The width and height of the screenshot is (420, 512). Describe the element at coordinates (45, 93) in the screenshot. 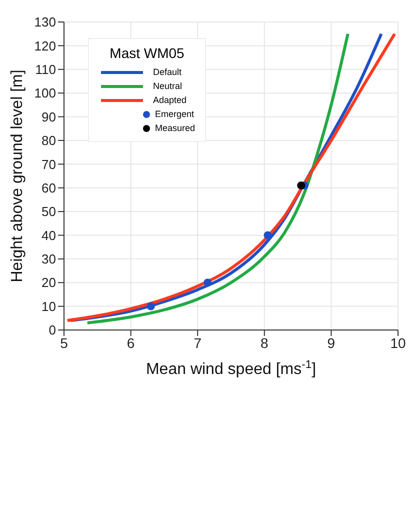

I see `y-tick-label: 100` at that location.